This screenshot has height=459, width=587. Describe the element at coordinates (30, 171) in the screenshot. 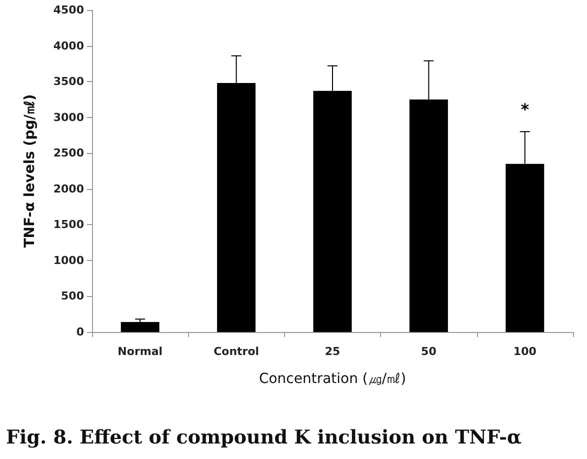

I see `y-axis-title: TNF-α levels (pg/㎖)` at that location.